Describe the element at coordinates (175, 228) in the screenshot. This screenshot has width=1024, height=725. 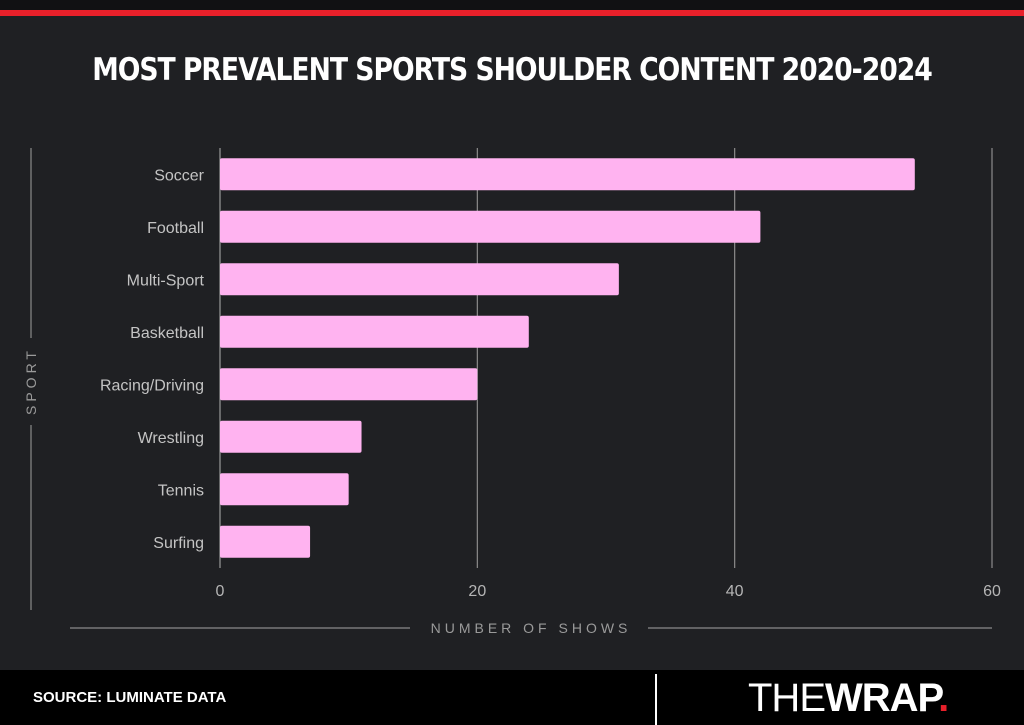
I see `category-label: Football` at that location.